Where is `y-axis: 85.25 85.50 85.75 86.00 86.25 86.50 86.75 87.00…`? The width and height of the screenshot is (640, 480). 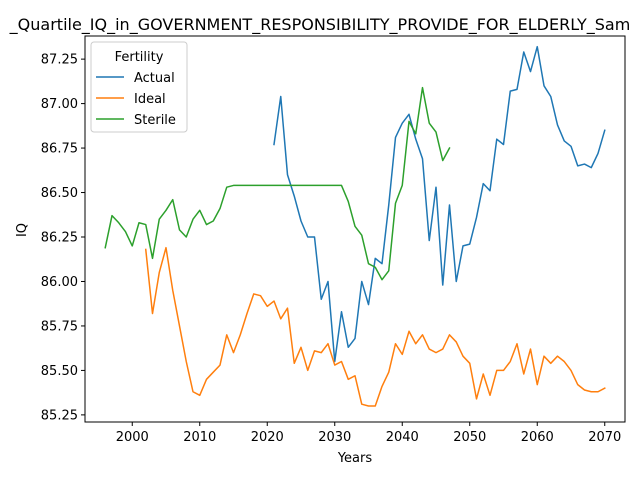
y-axis: 85.25 85.50 85.75 86.00 86.25 86.50 86.75 87.00… is located at coordinates (63, 238).